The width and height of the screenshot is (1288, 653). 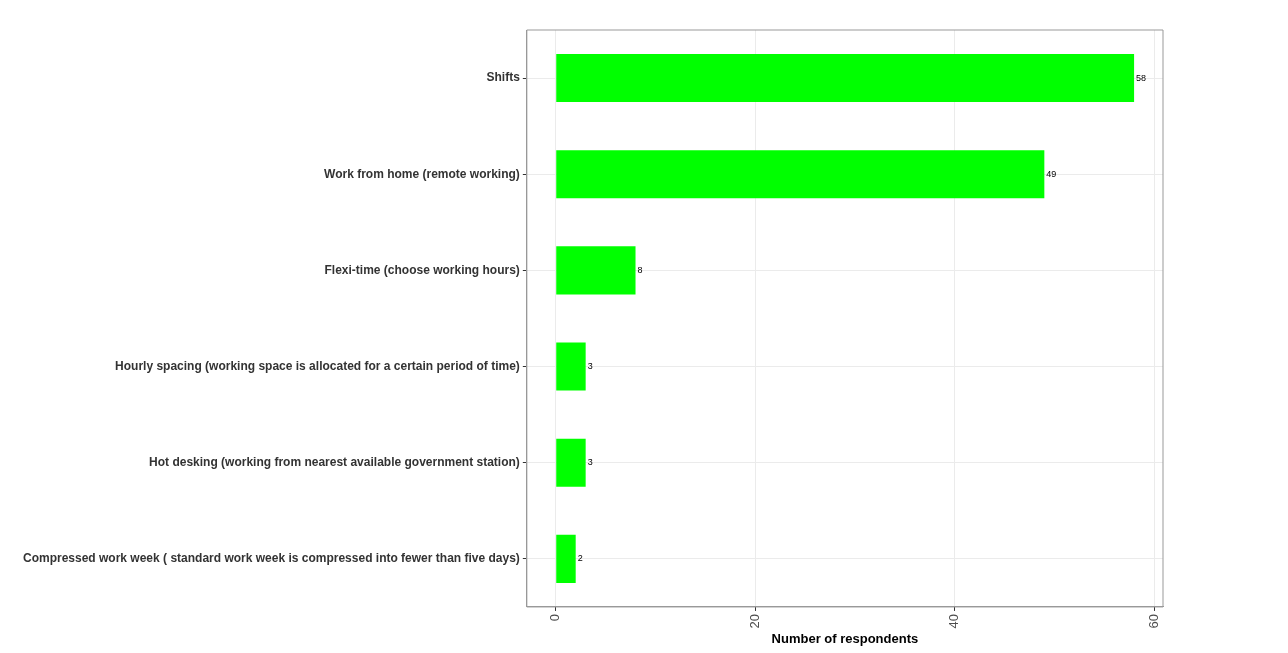 I want to click on x-tick-label: 60, so click(x=1153, y=621).